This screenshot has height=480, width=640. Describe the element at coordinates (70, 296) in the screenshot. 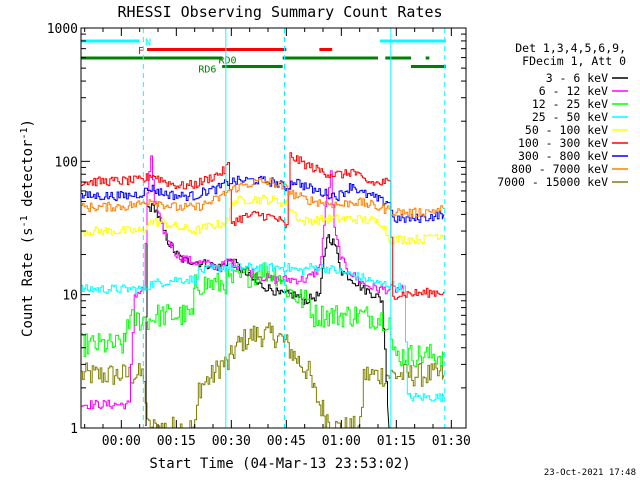

I see `y-tick-label: 10` at that location.